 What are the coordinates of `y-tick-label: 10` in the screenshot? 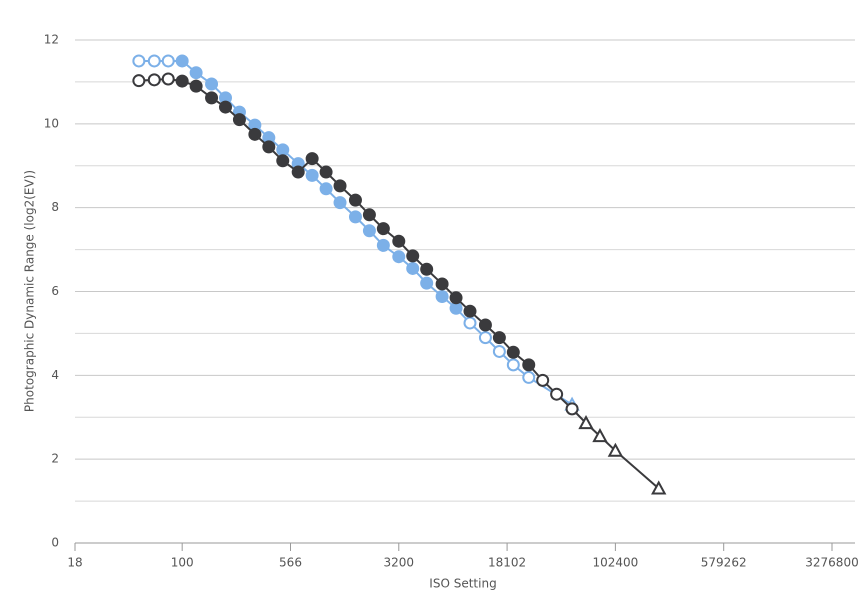 It's located at (51, 123).